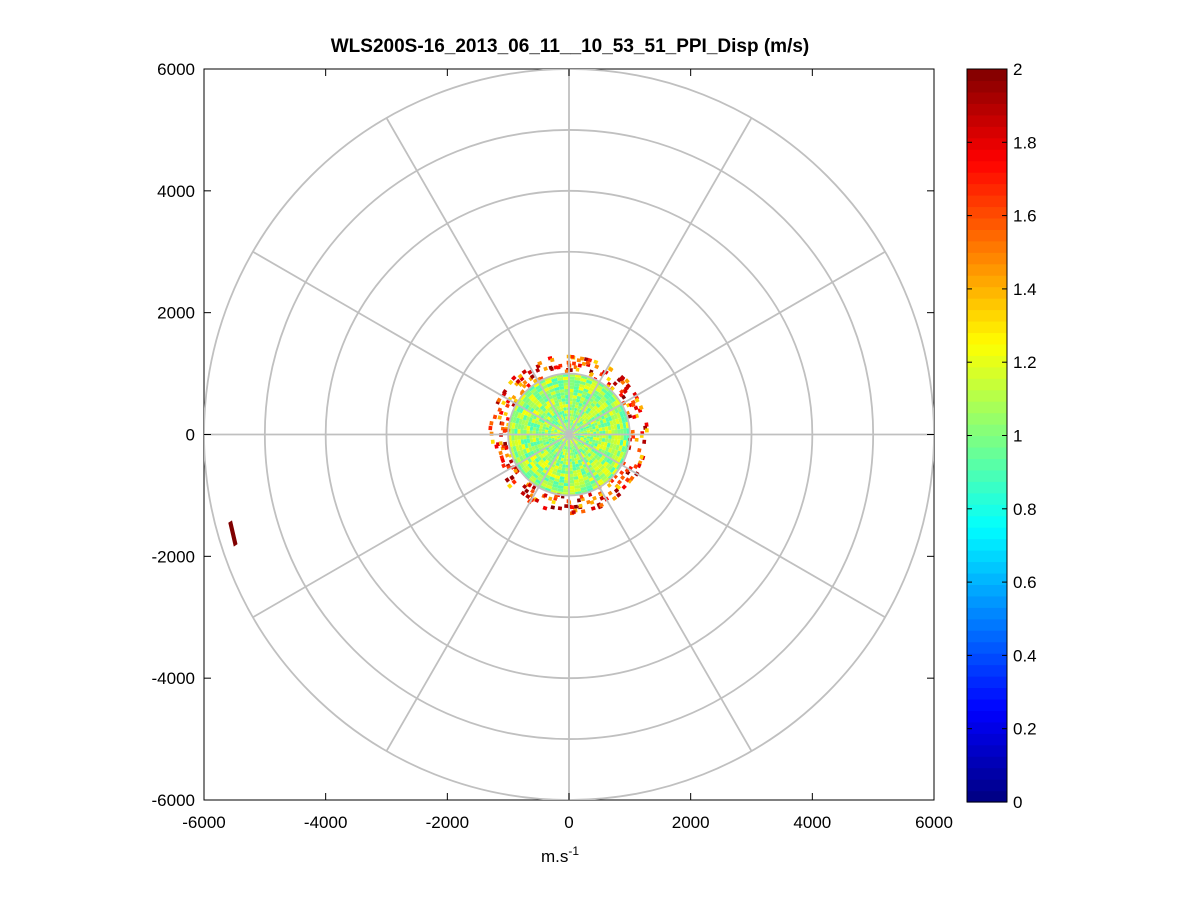 Image resolution: width=1201 pixels, height=901 pixels. What do you see at coordinates (1025, 655) in the screenshot?
I see `colorbar-tick-label: 0.4` at bounding box center [1025, 655].